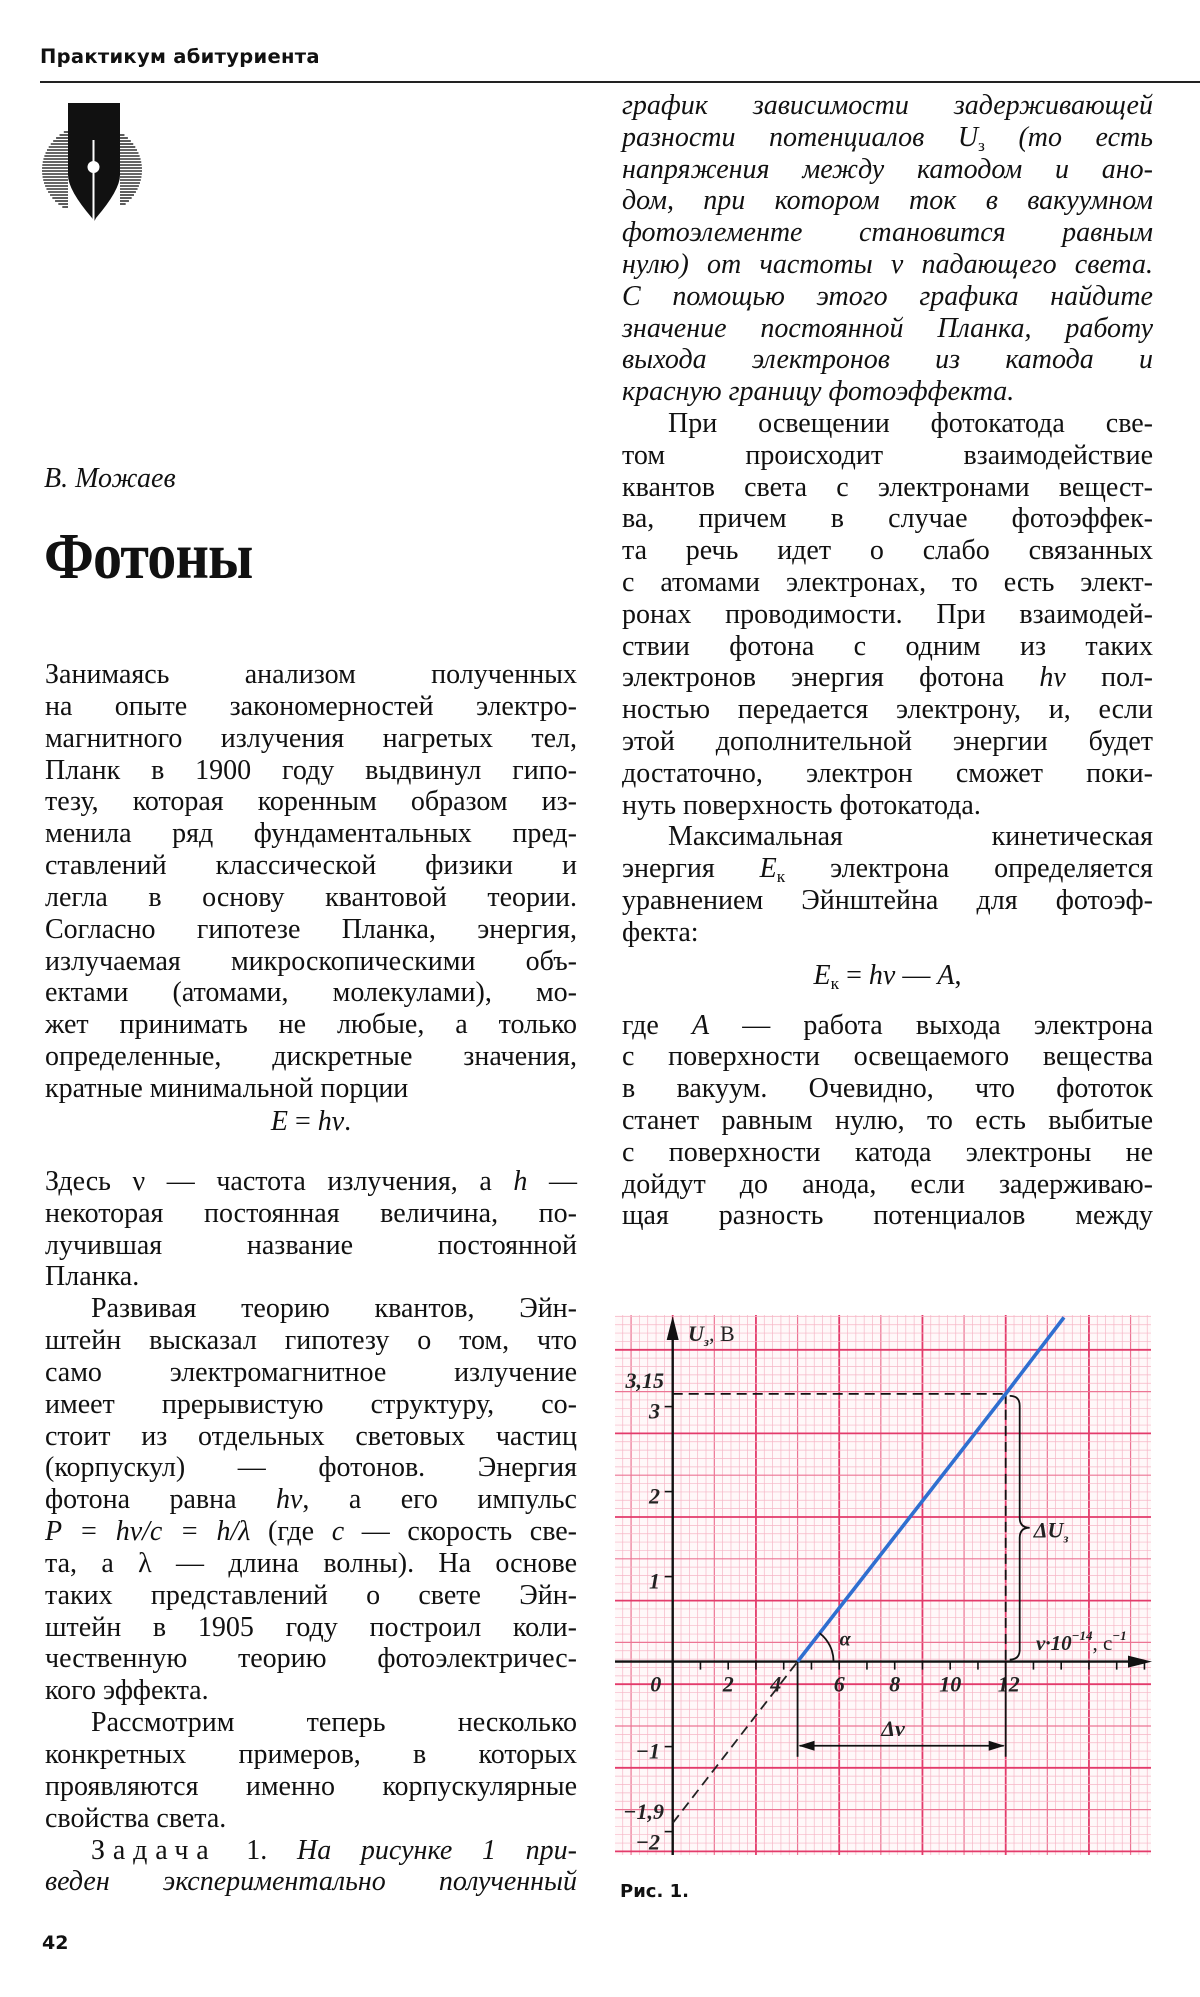 Image resolution: width=1200 pixels, height=1997 pixels. Describe the element at coordinates (654, 1581) in the screenshot. I see `y-tick-label: 1` at that location.